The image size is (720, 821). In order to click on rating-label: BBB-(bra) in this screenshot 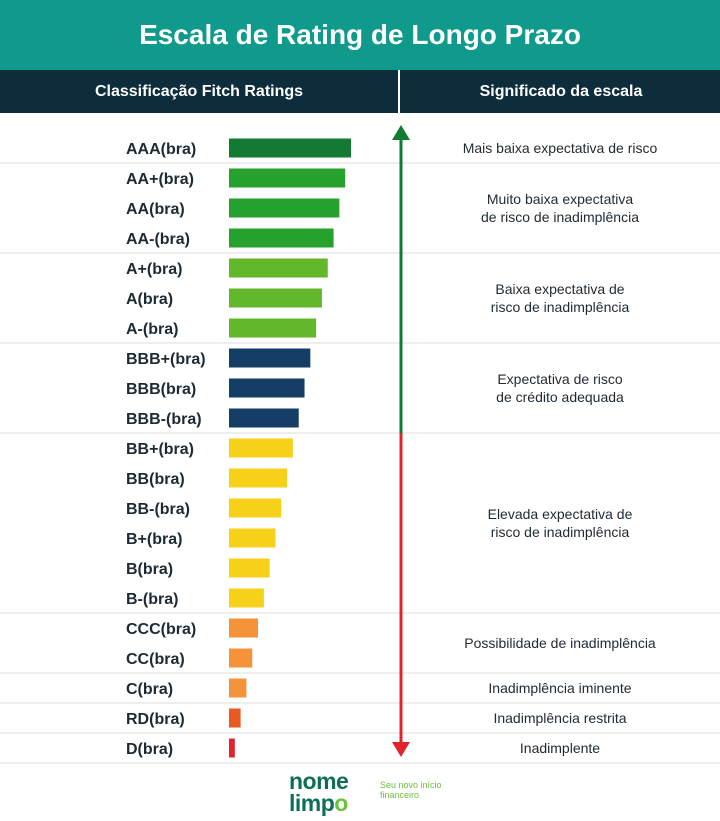, I will do `click(164, 419)`.